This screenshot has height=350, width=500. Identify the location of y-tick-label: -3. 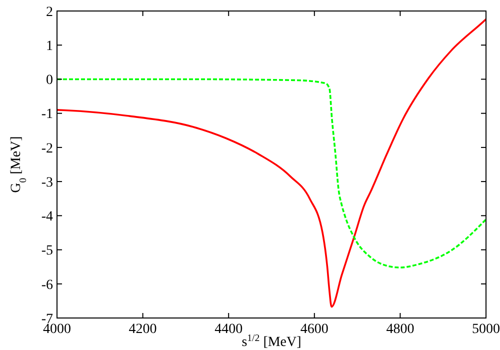
(47, 182).